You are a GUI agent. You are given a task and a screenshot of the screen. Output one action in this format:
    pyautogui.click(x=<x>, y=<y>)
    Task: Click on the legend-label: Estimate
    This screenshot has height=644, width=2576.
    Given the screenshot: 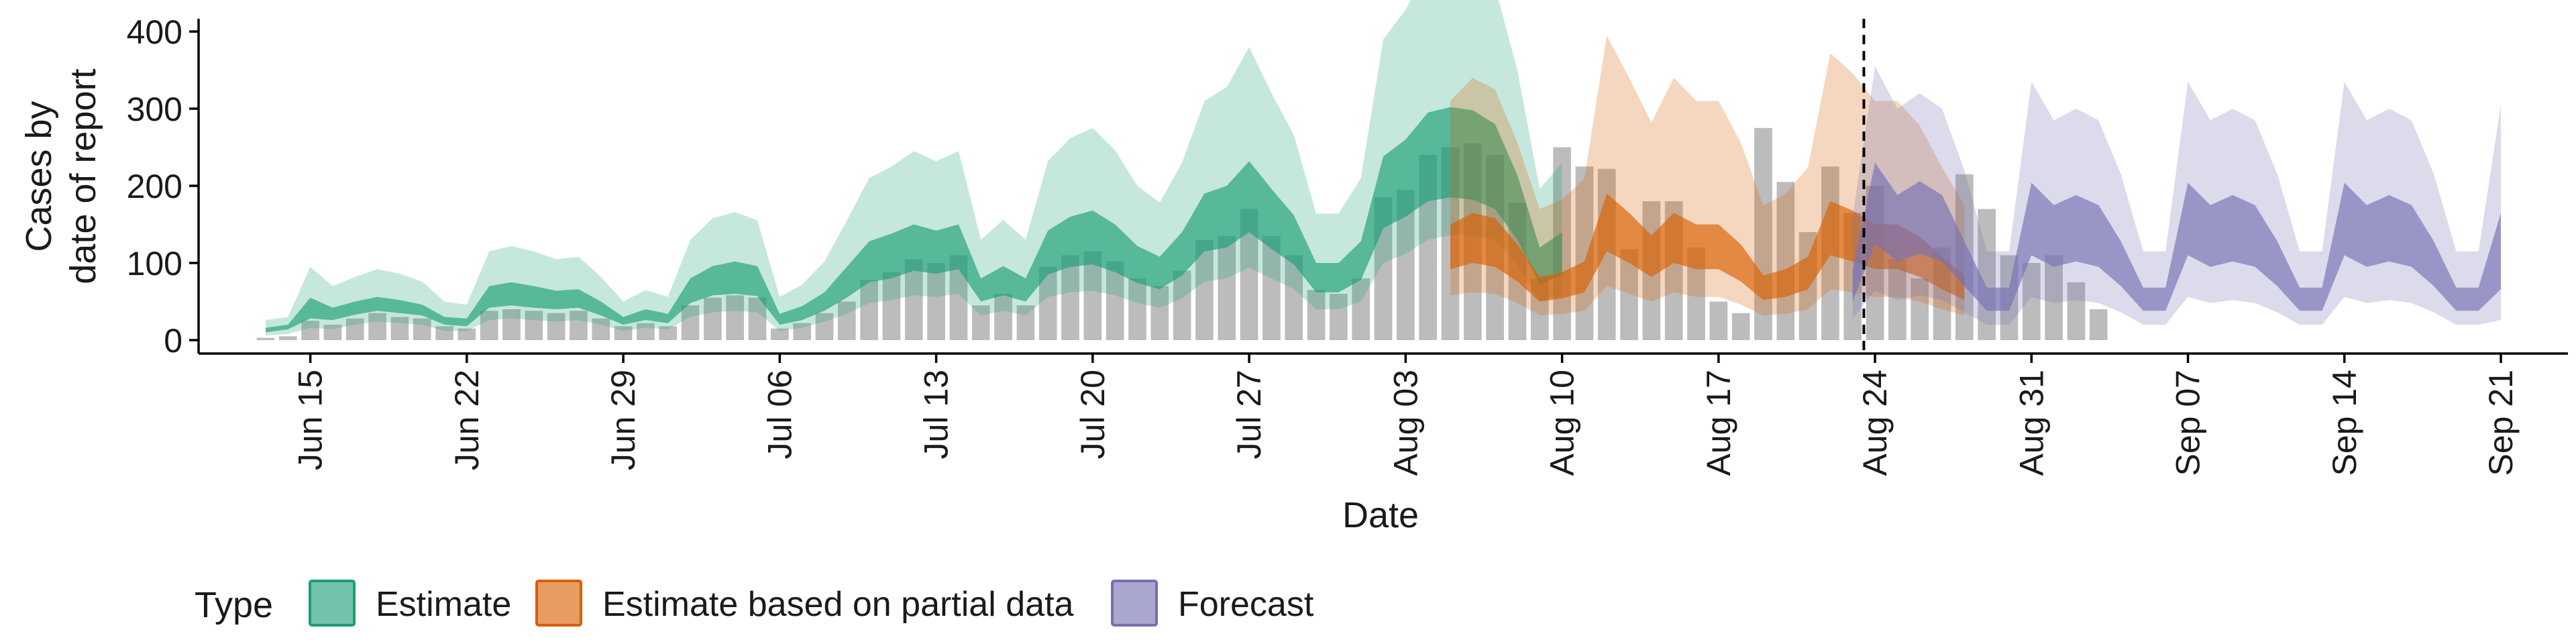 What is the action you would take?
    pyautogui.click(x=443, y=604)
    